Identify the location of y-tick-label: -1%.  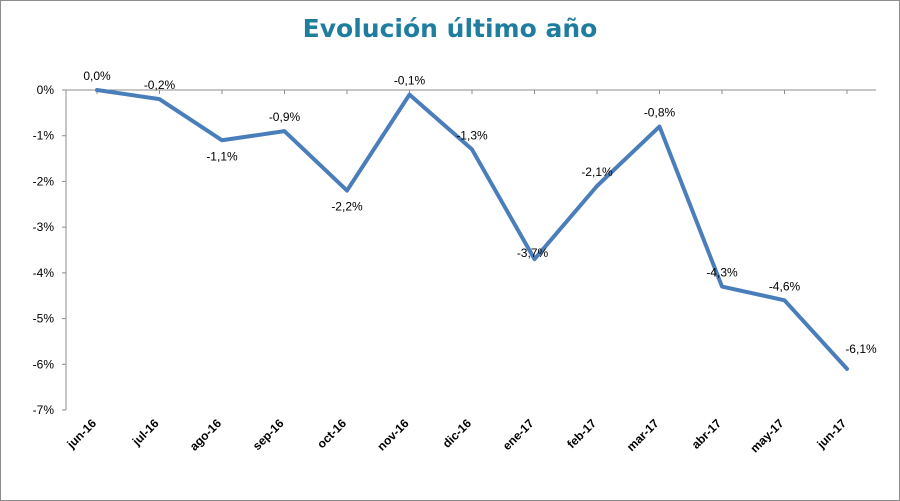
(44, 136).